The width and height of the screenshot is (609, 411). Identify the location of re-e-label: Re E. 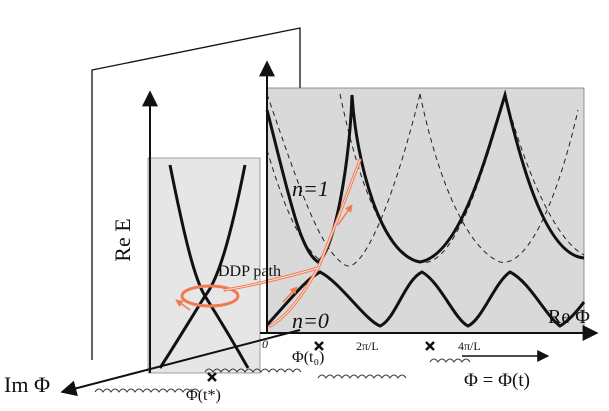
(122, 239).